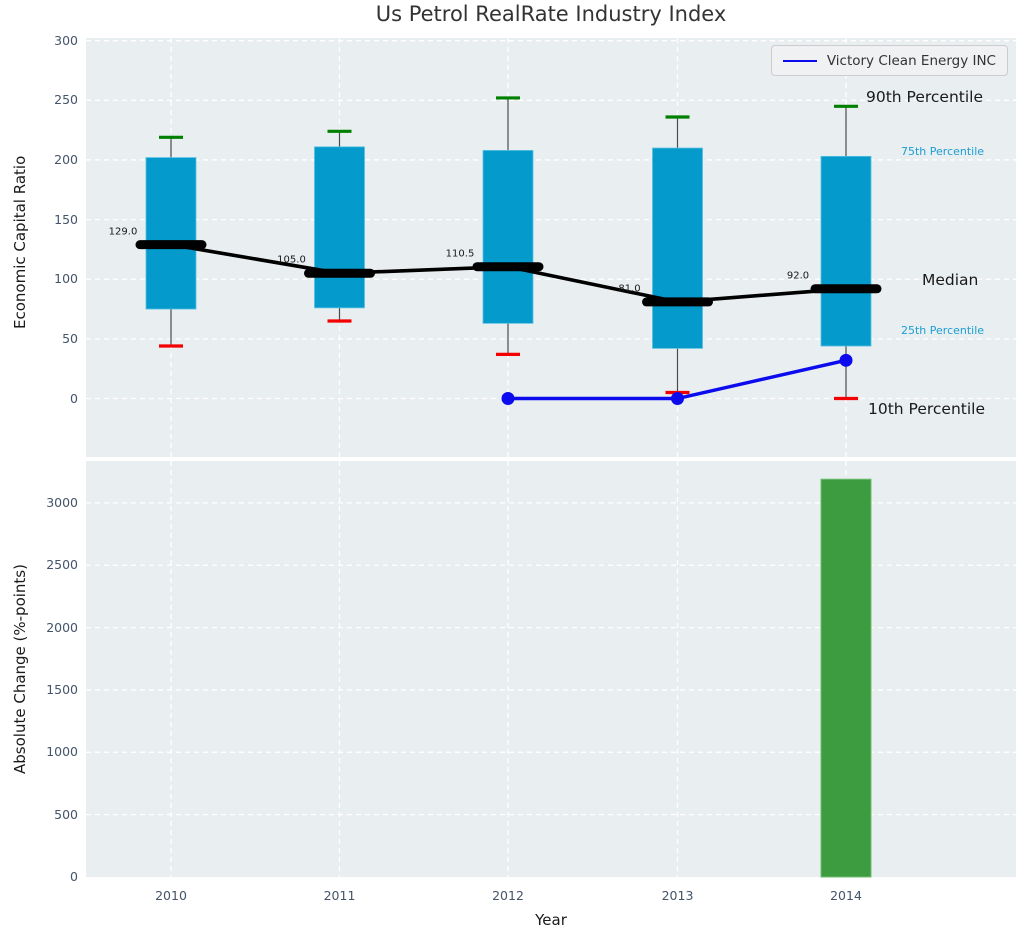 The image size is (1026, 942). Describe the element at coordinates (677, 895) in the screenshot. I see `x-tick-label-2013: 2013` at that location.